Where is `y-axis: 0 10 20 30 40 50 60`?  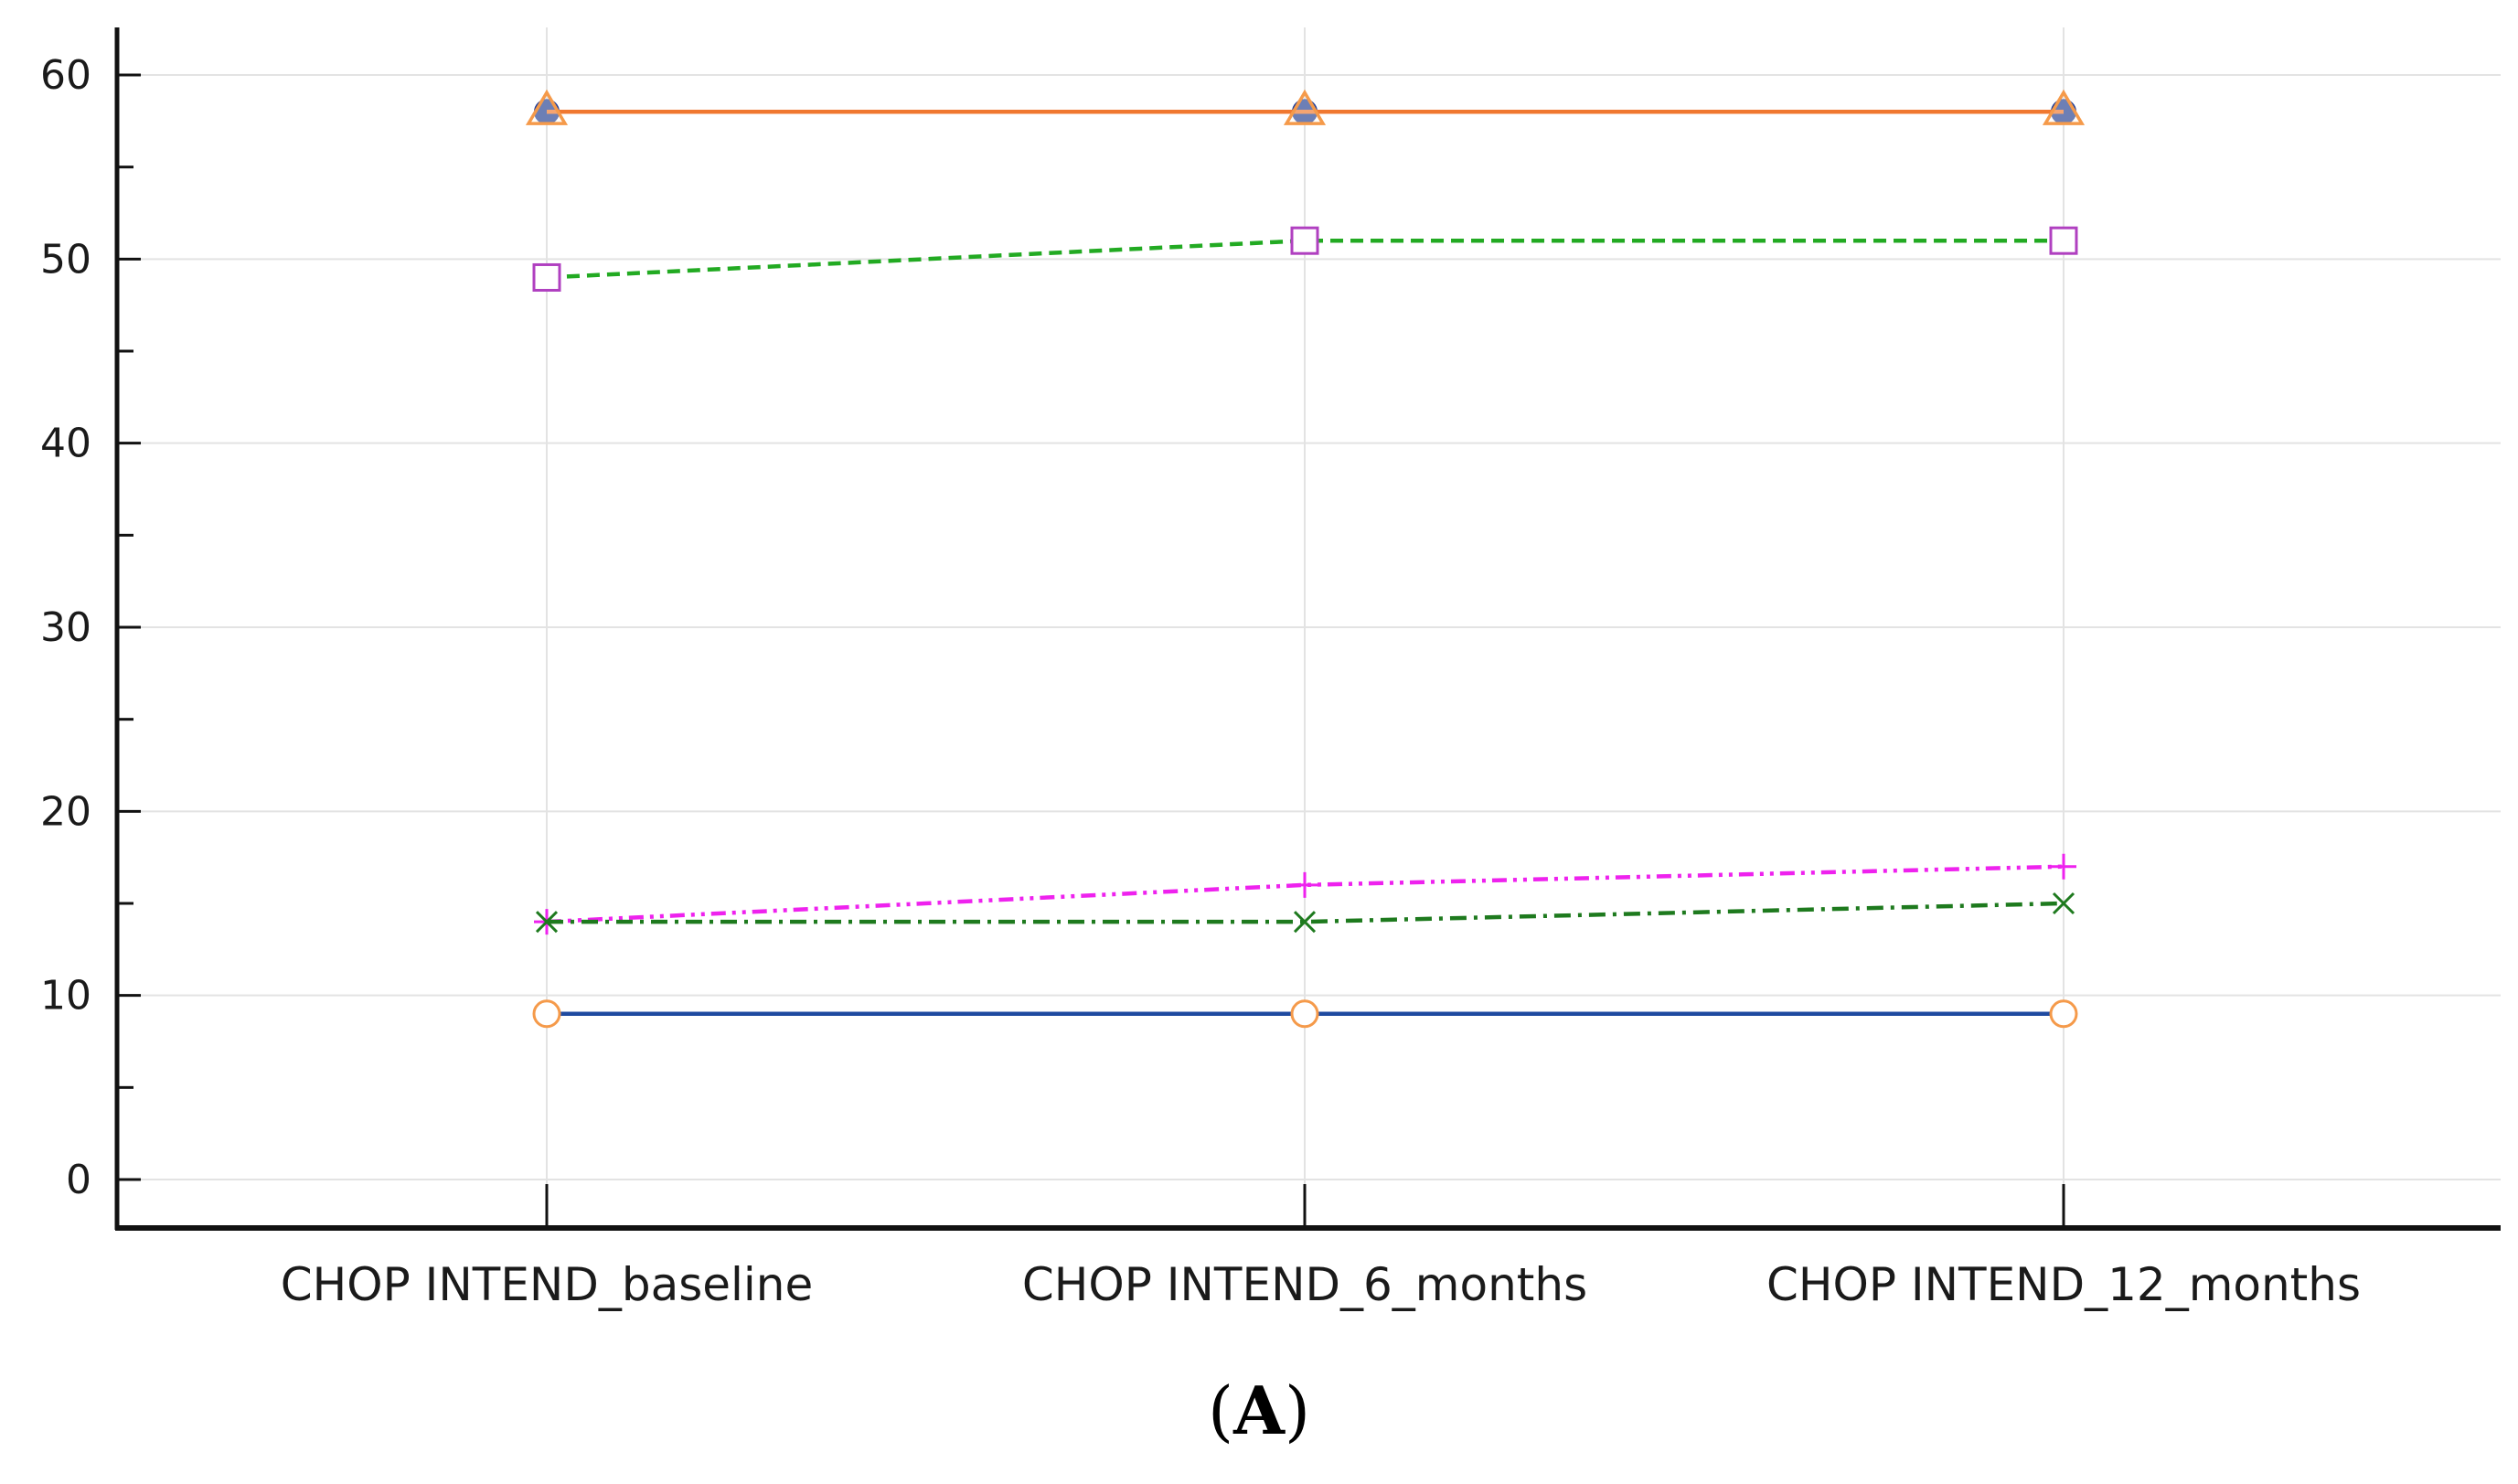 y-axis: 0 10 20 30 40 50 60 is located at coordinates (90, 628).